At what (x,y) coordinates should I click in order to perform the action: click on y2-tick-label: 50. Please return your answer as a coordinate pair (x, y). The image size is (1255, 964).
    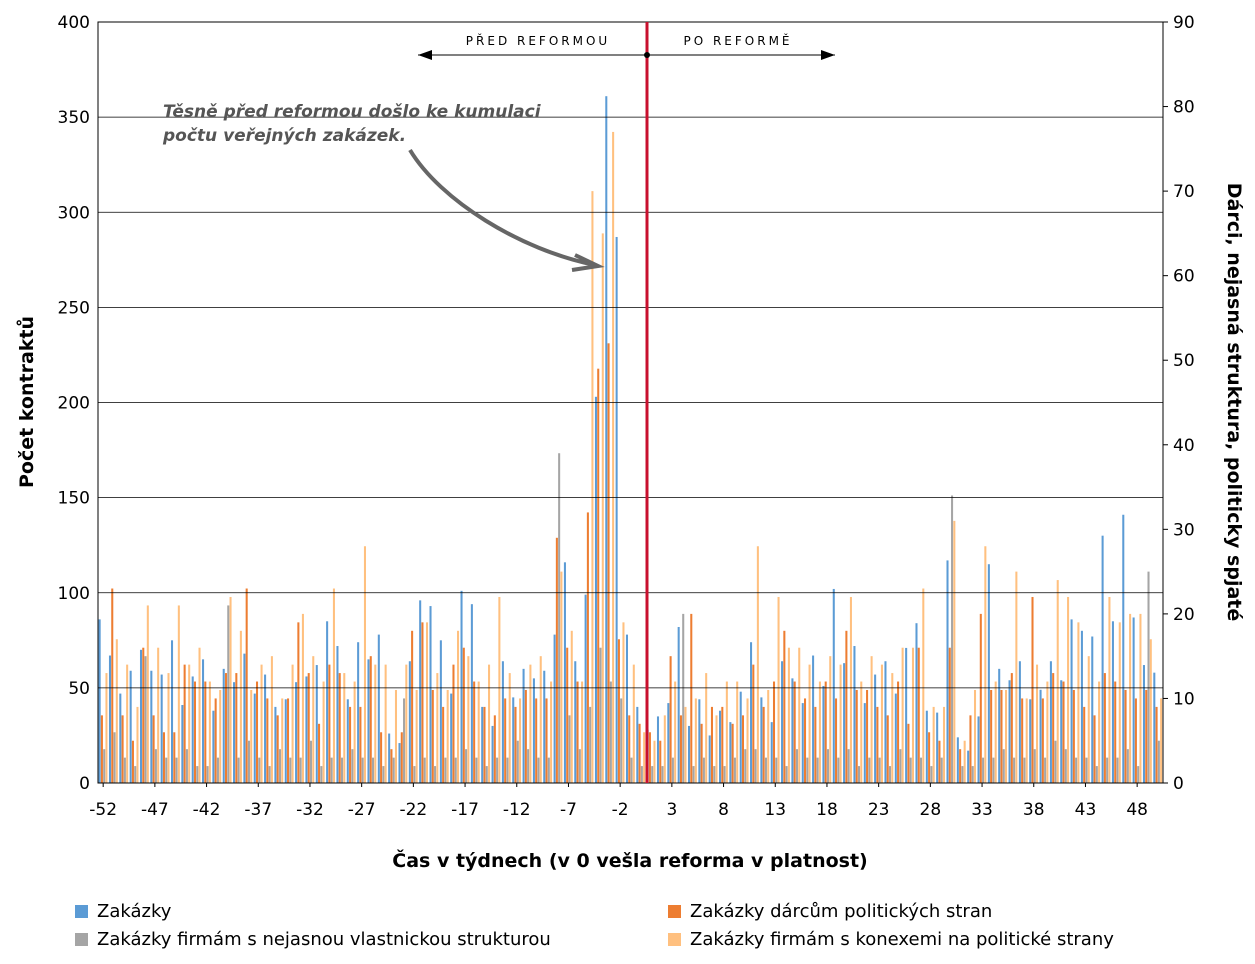
    Looking at the image, I should click on (1184, 361).